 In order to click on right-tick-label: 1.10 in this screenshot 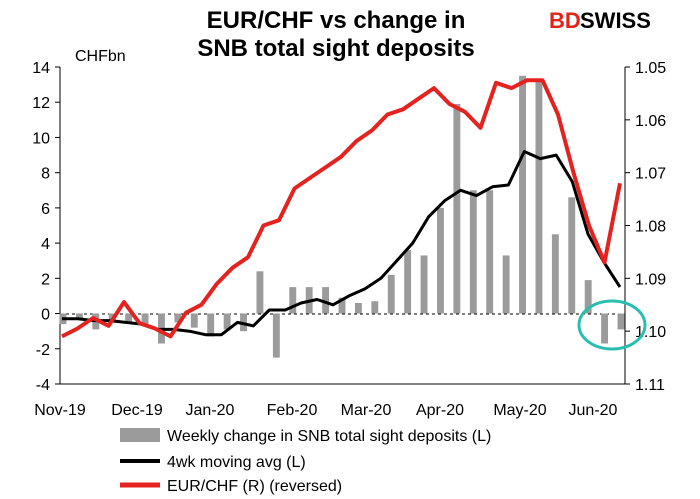, I will do `click(650, 332)`.